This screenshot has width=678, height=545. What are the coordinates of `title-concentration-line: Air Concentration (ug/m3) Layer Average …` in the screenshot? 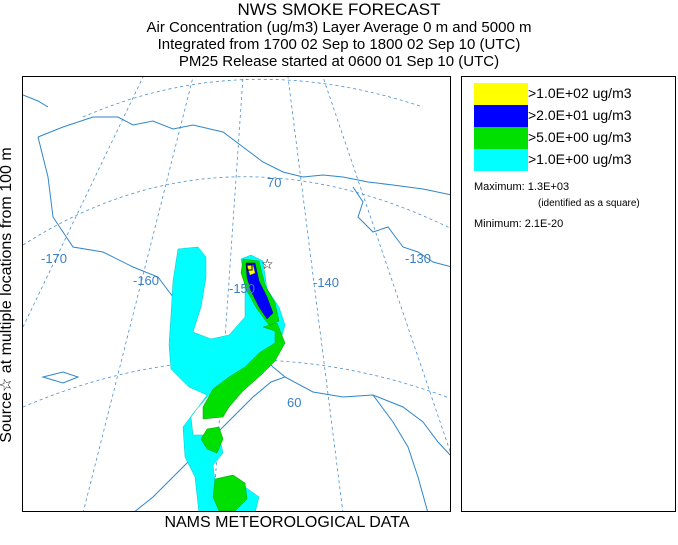 It's located at (339, 27).